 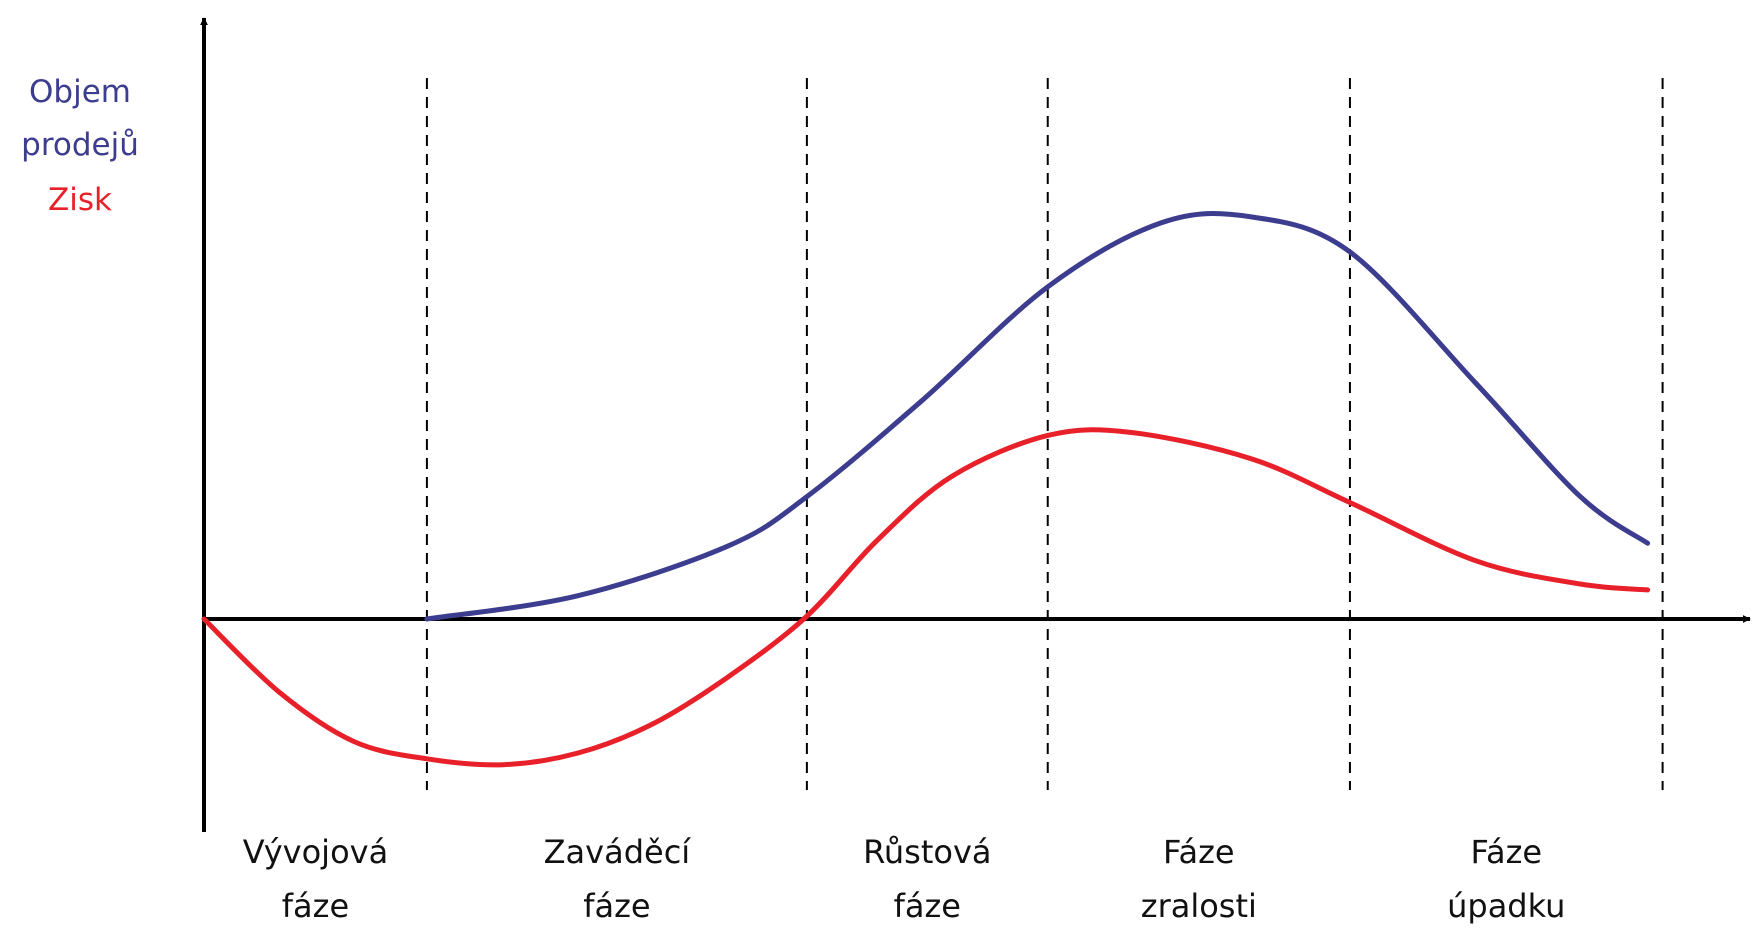 I want to click on phase-label-1-line-2: fáze, so click(x=315, y=906).